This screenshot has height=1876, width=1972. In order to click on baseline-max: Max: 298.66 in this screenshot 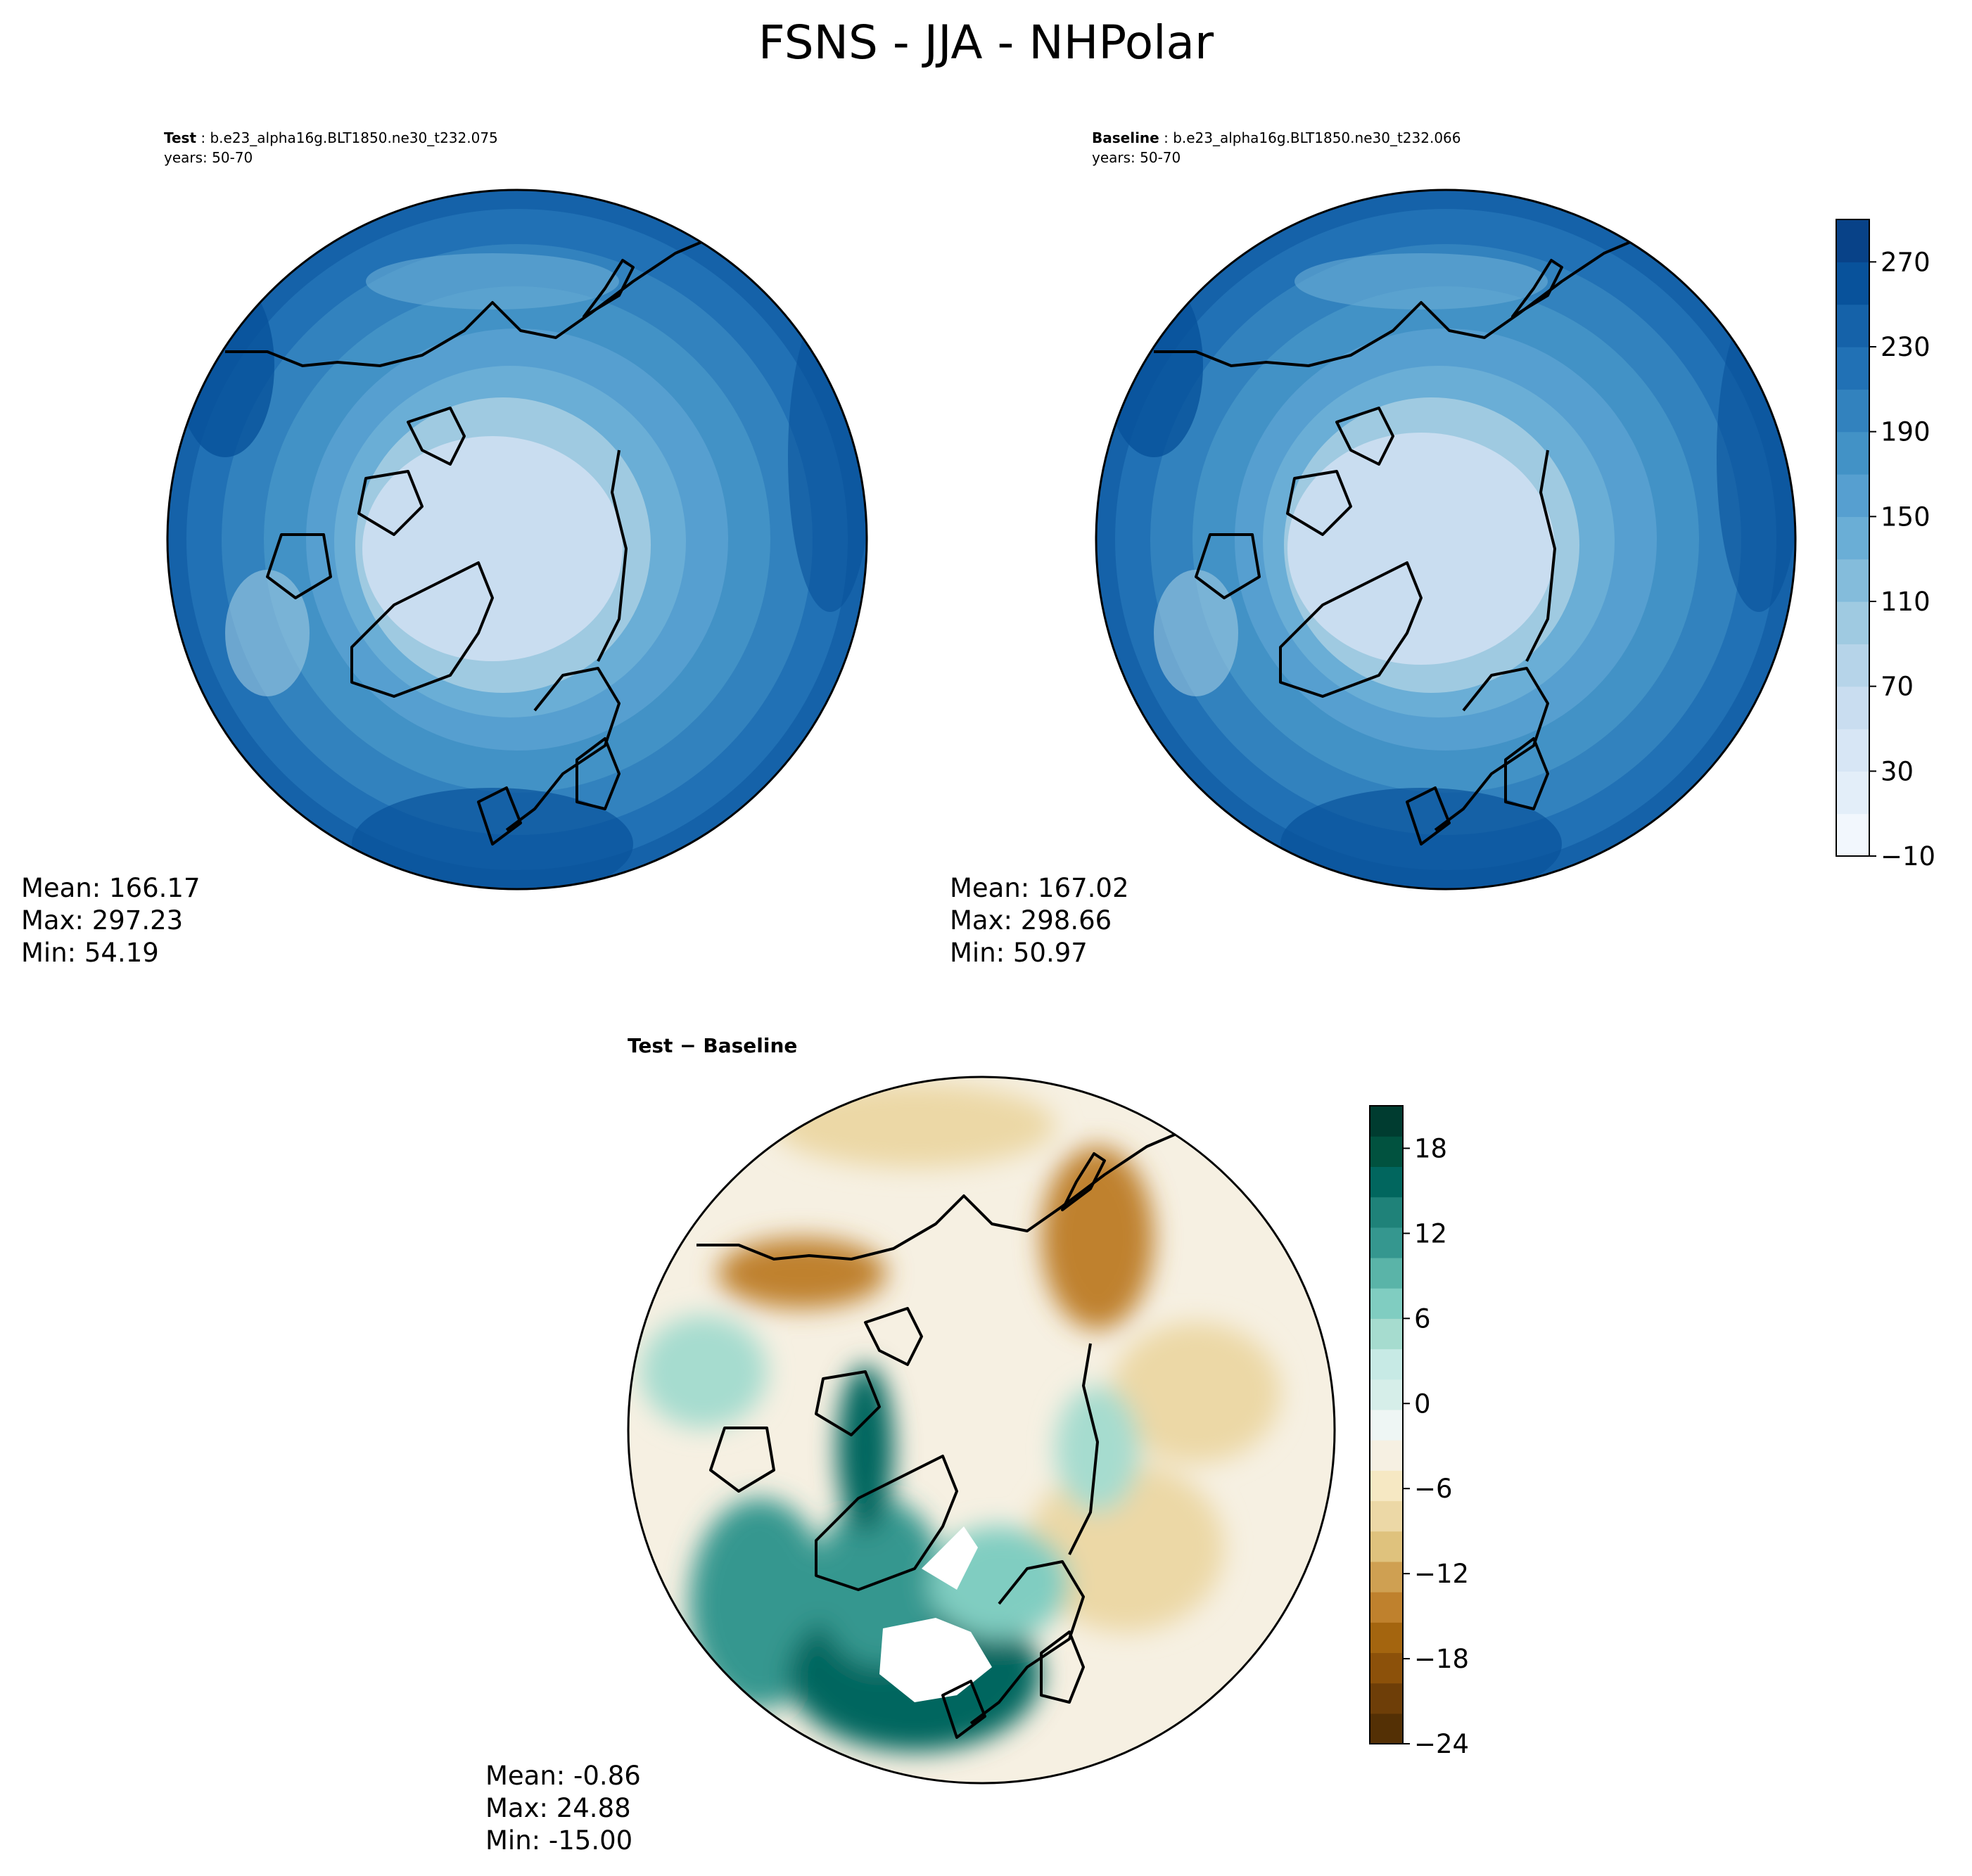, I will do `click(1031, 921)`.